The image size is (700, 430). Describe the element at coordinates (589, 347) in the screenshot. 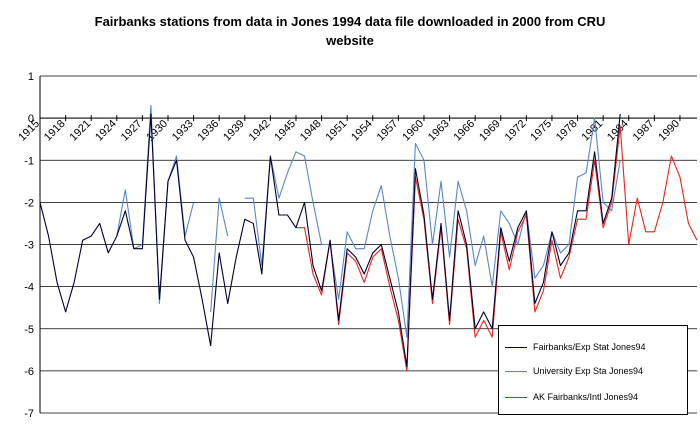

I see `legend-label-0: Fairbanks/Exp Stat Jones94` at that location.